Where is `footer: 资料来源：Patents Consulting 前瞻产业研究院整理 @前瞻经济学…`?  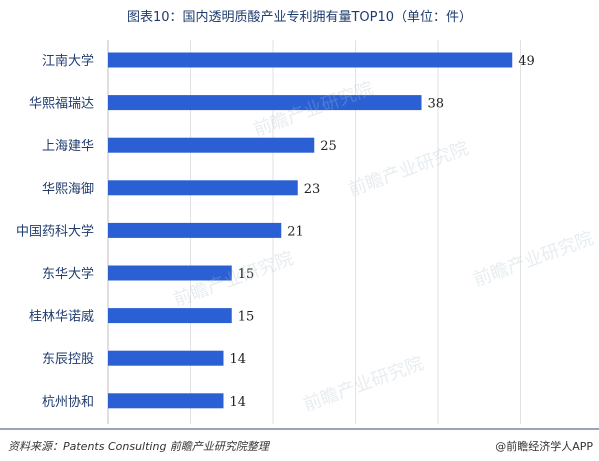
footer: 资料来源：Patents Consulting 前瞻产业研究院整理 @前瞻经济学… is located at coordinates (299, 444).